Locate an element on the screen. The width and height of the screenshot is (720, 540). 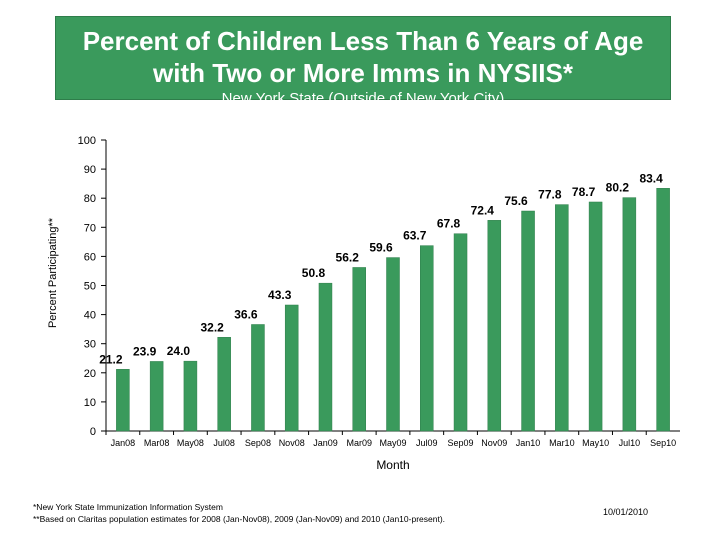
data-label: 75.6 is located at coordinates (516, 201).